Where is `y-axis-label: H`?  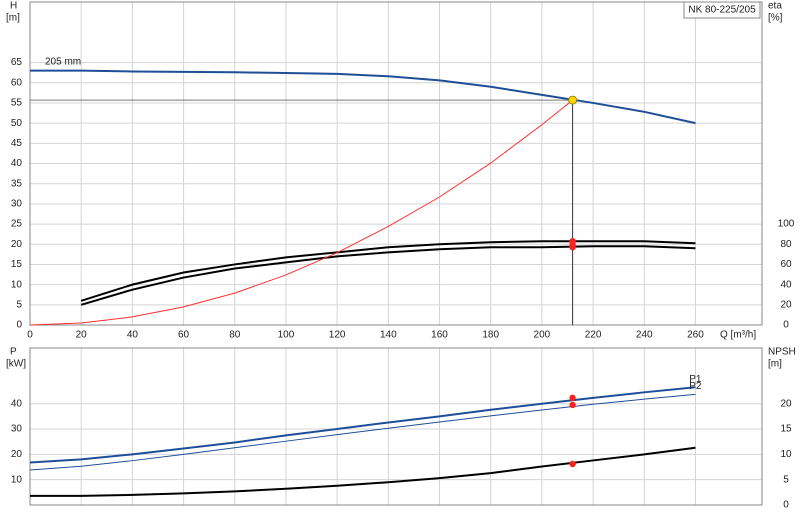
y-axis-label: H is located at coordinates (13, 6).